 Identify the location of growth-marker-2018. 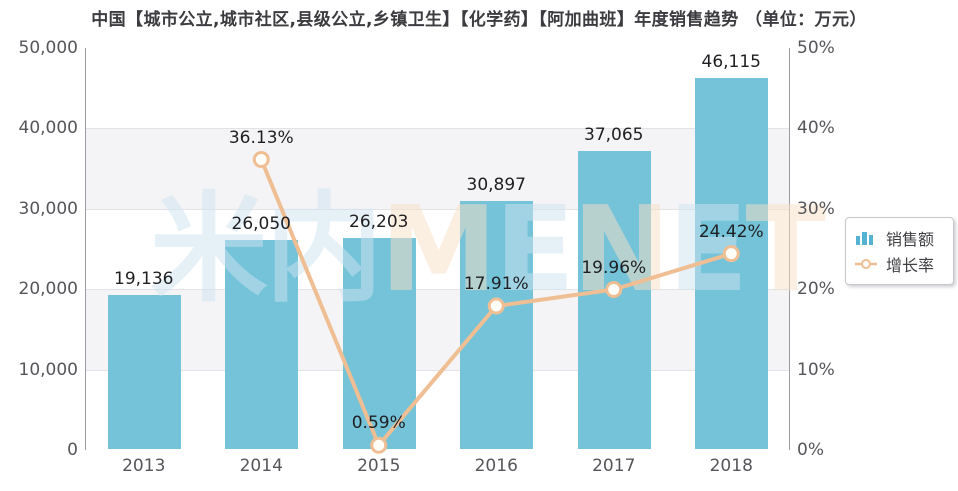
(731, 254).